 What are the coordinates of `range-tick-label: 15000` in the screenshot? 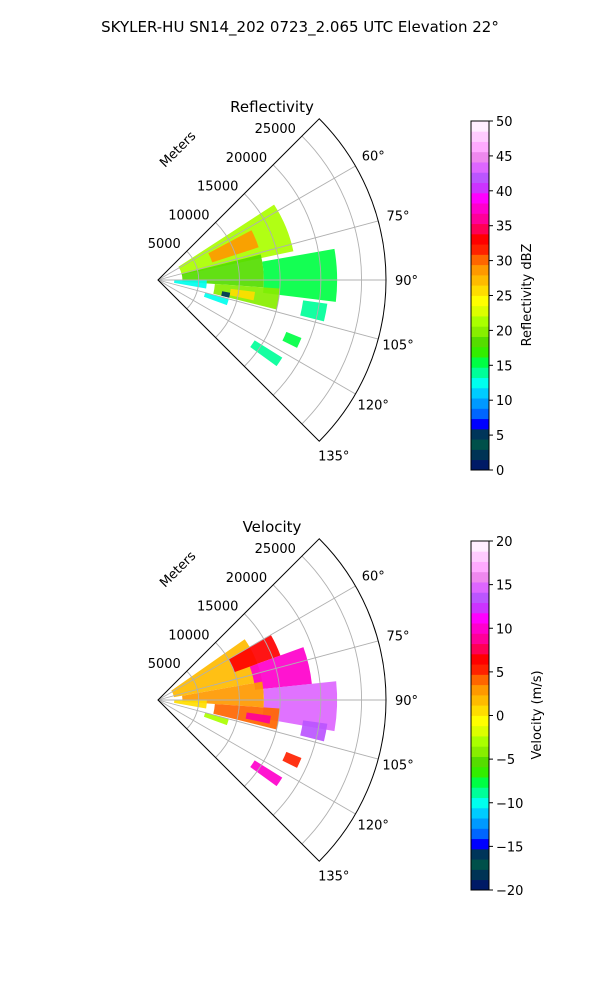 It's located at (217, 187).